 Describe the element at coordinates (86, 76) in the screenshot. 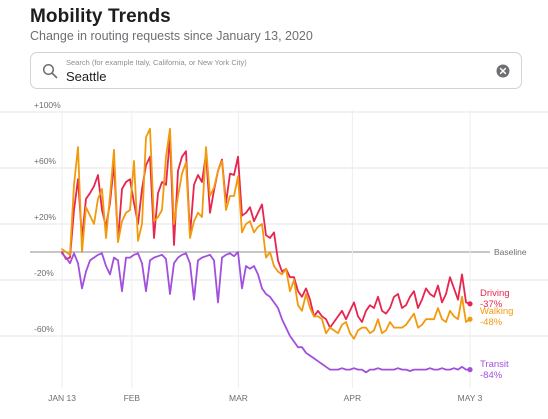

I see `search-input: Seattle` at that location.